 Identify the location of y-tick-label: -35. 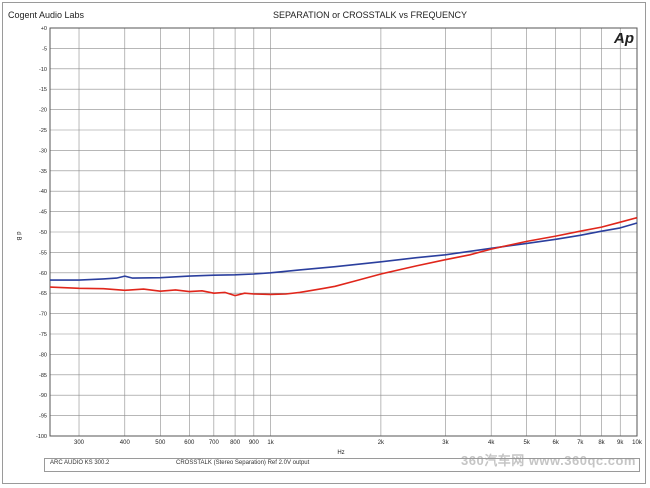
(43, 172).